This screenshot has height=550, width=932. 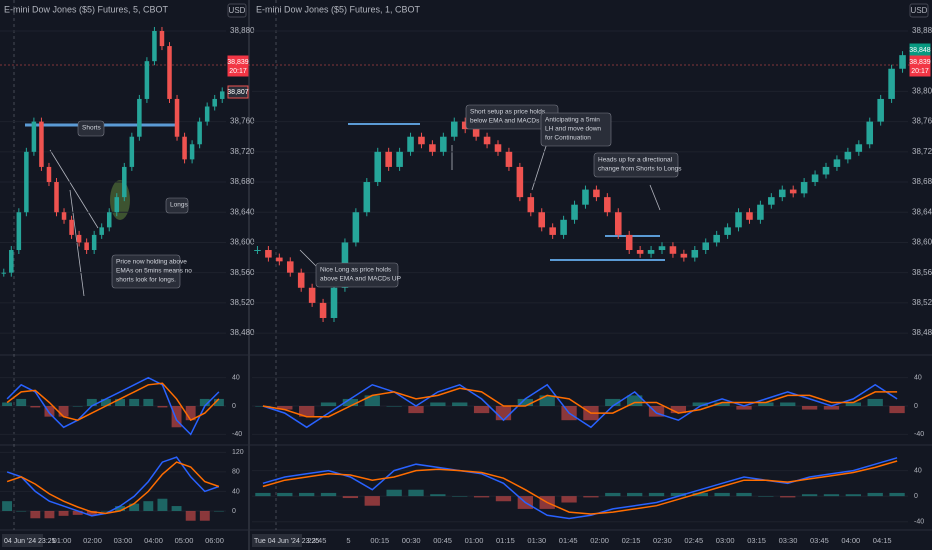 What do you see at coordinates (631, 540) in the screenshot?
I see `time-label: 02:15` at bounding box center [631, 540].